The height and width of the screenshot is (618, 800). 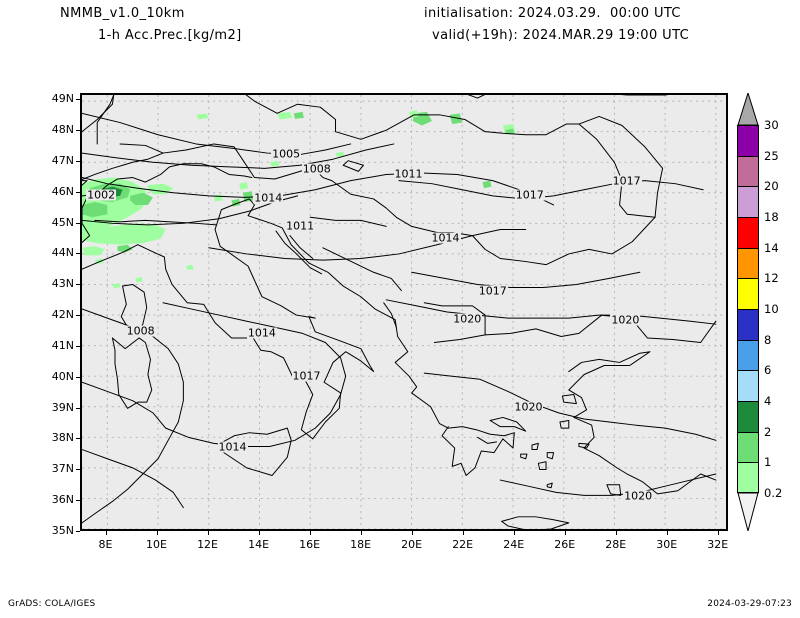 I want to click on model-title: NMMB_v1.0_10km, so click(x=122, y=13).